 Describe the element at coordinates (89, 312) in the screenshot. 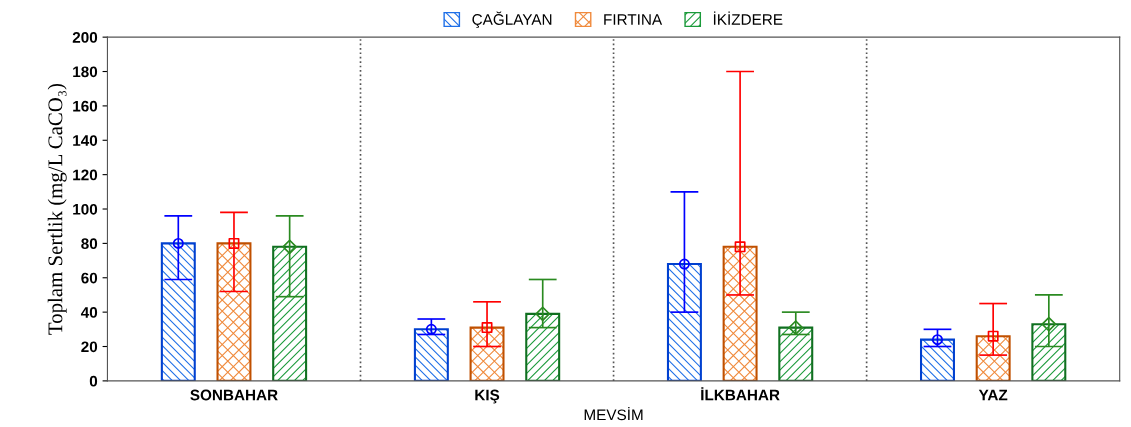

I see `y-tick-label: 40` at that location.